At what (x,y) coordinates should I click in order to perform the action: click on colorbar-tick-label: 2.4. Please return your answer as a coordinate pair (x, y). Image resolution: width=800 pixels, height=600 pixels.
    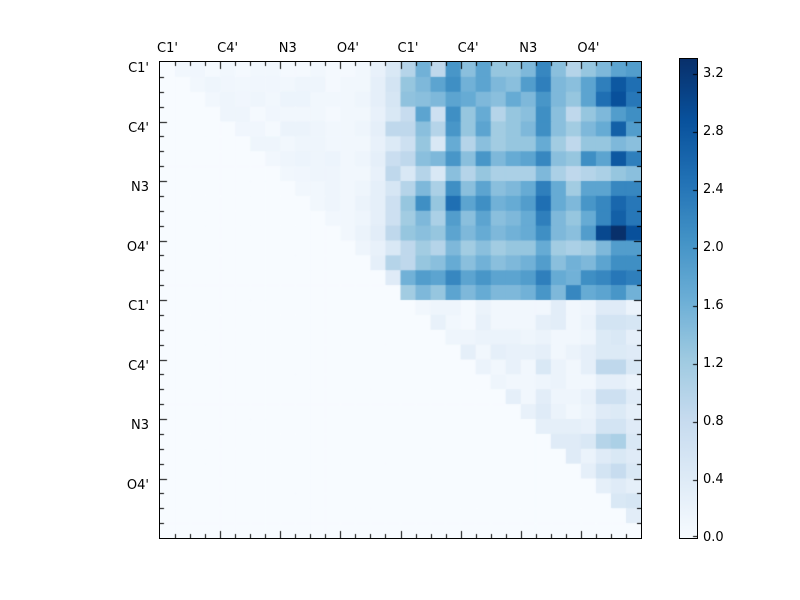
    Looking at the image, I should click on (713, 189).